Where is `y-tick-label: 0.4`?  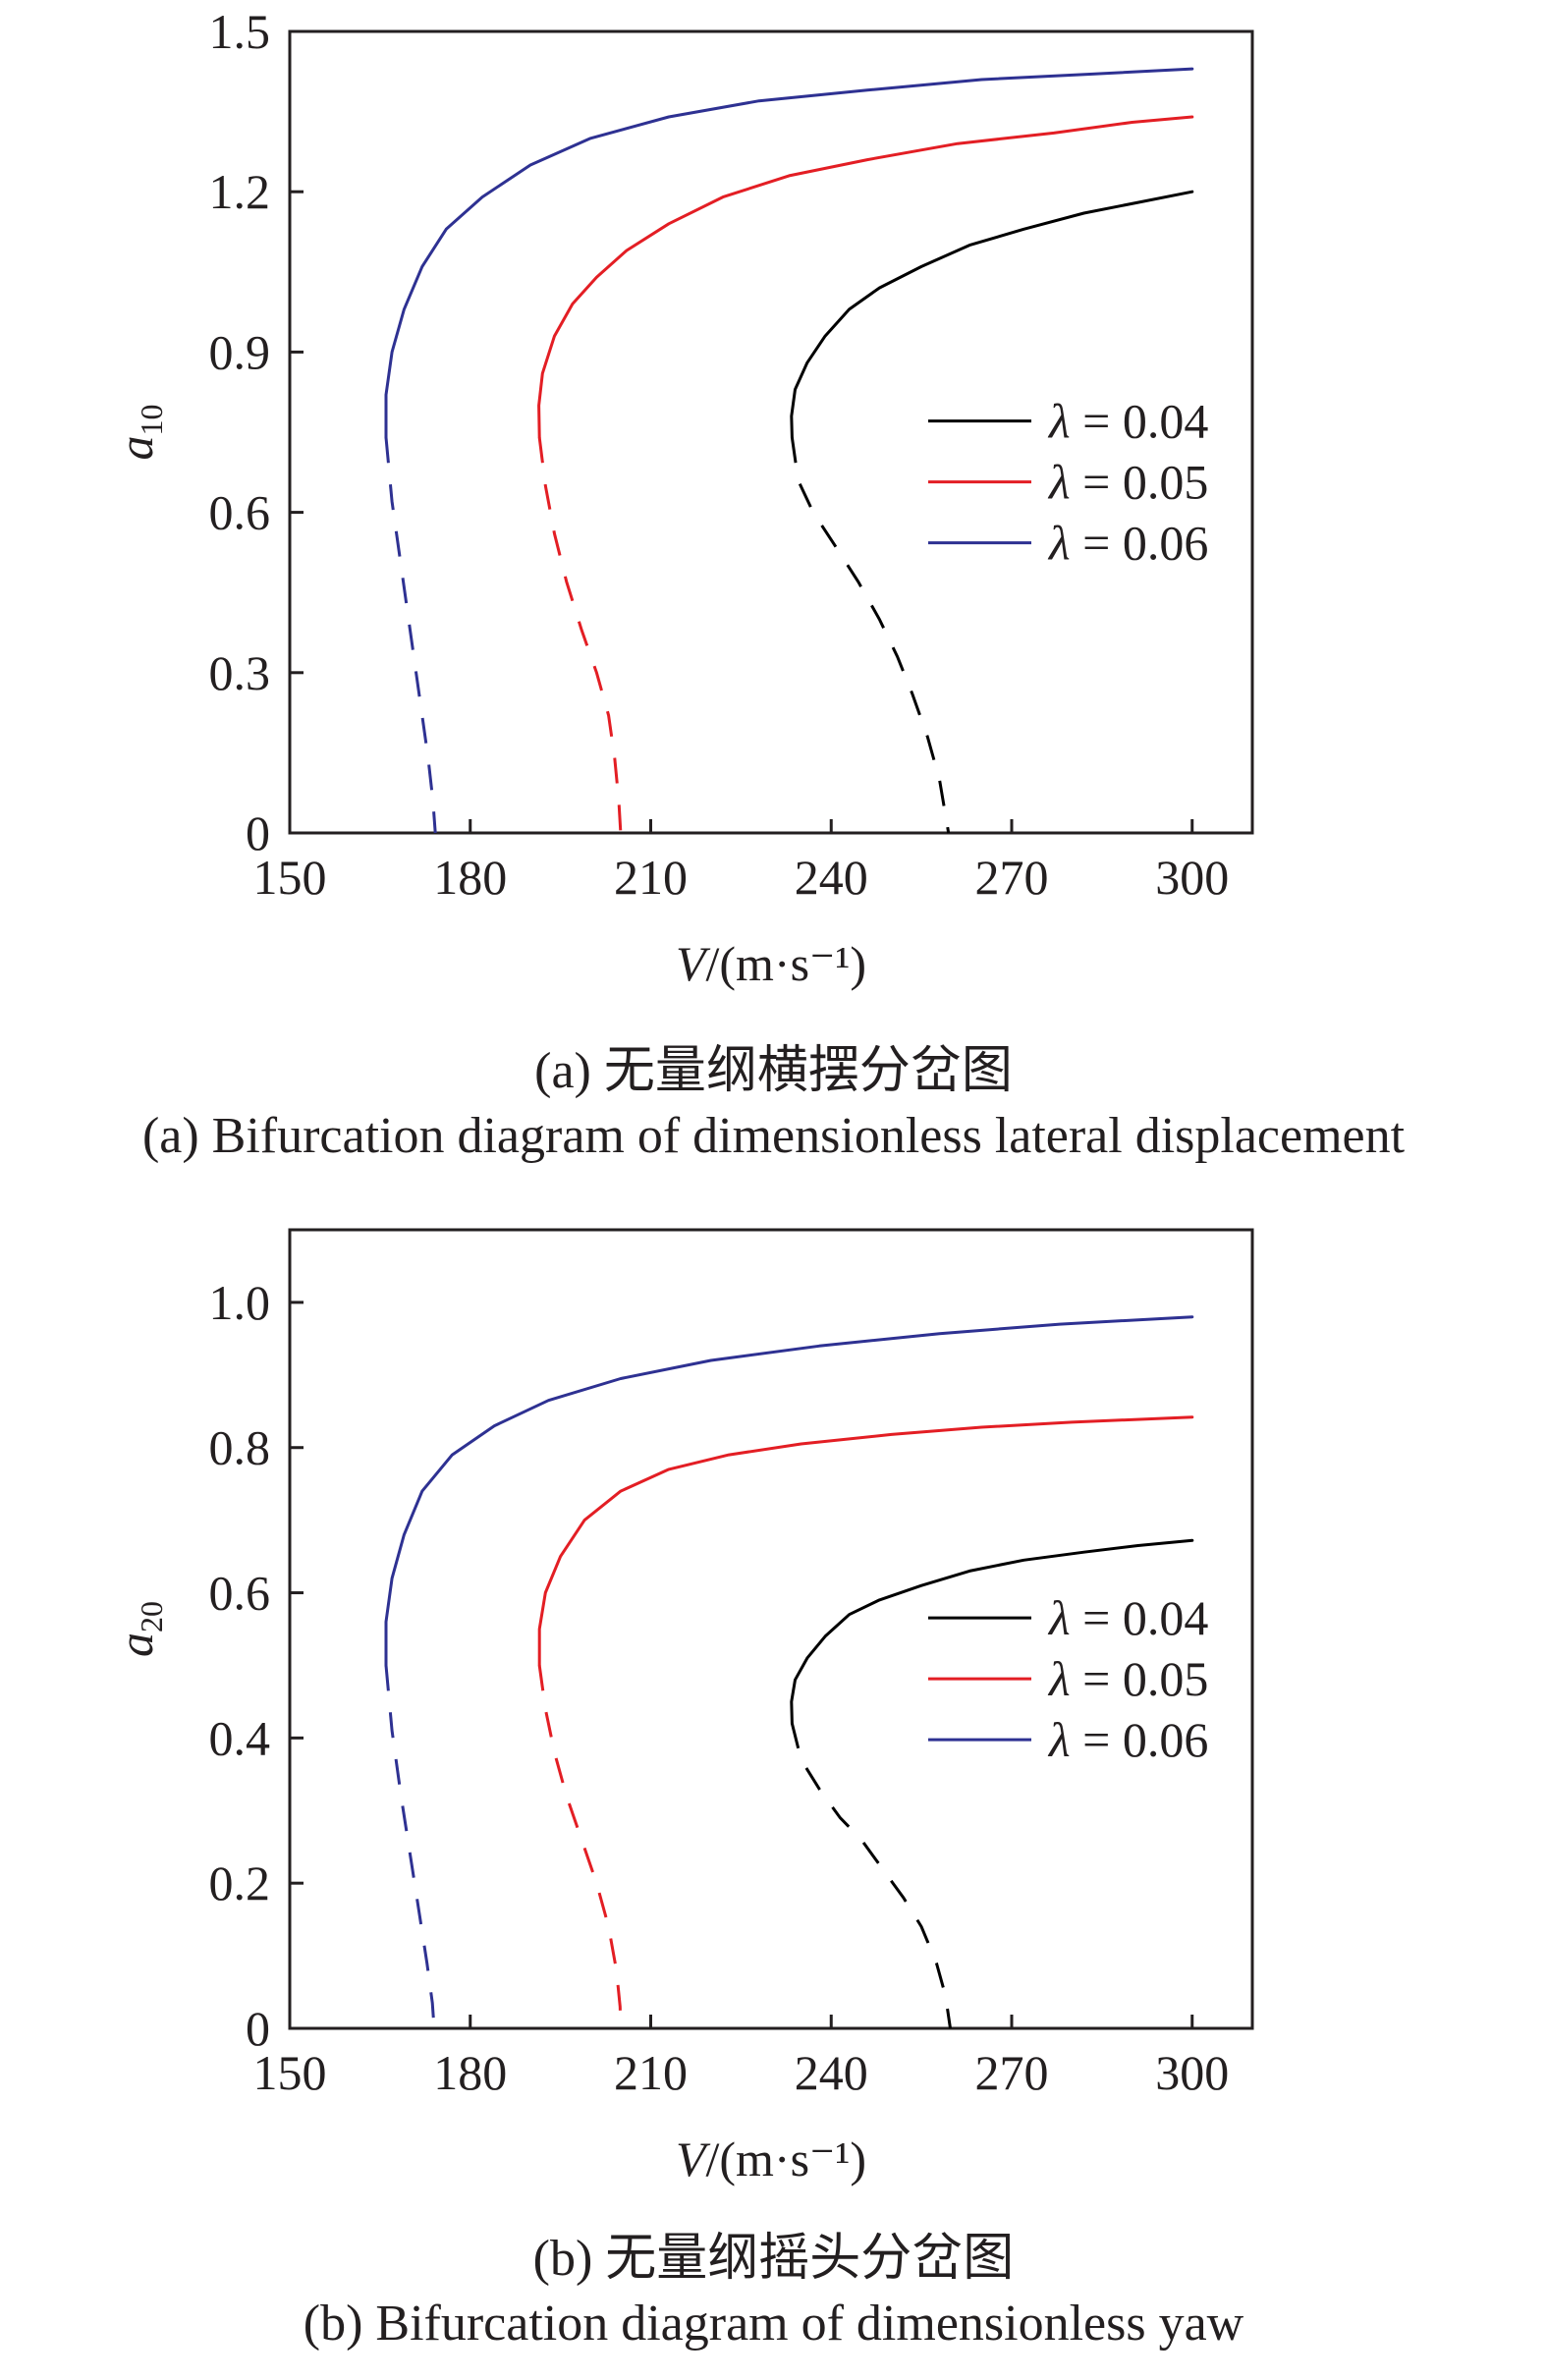 y-tick-label: 0.4 is located at coordinates (240, 1737).